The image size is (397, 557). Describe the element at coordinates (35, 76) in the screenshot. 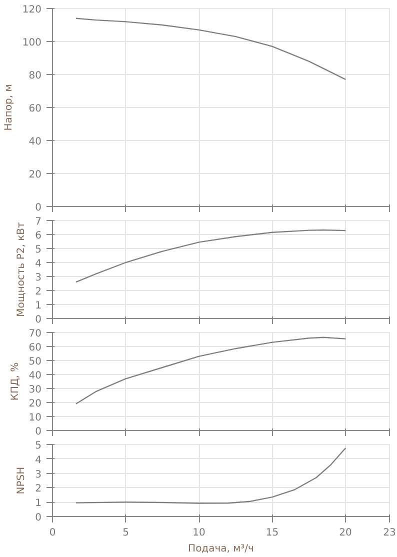

I see `y-tick-label: 80` at that location.